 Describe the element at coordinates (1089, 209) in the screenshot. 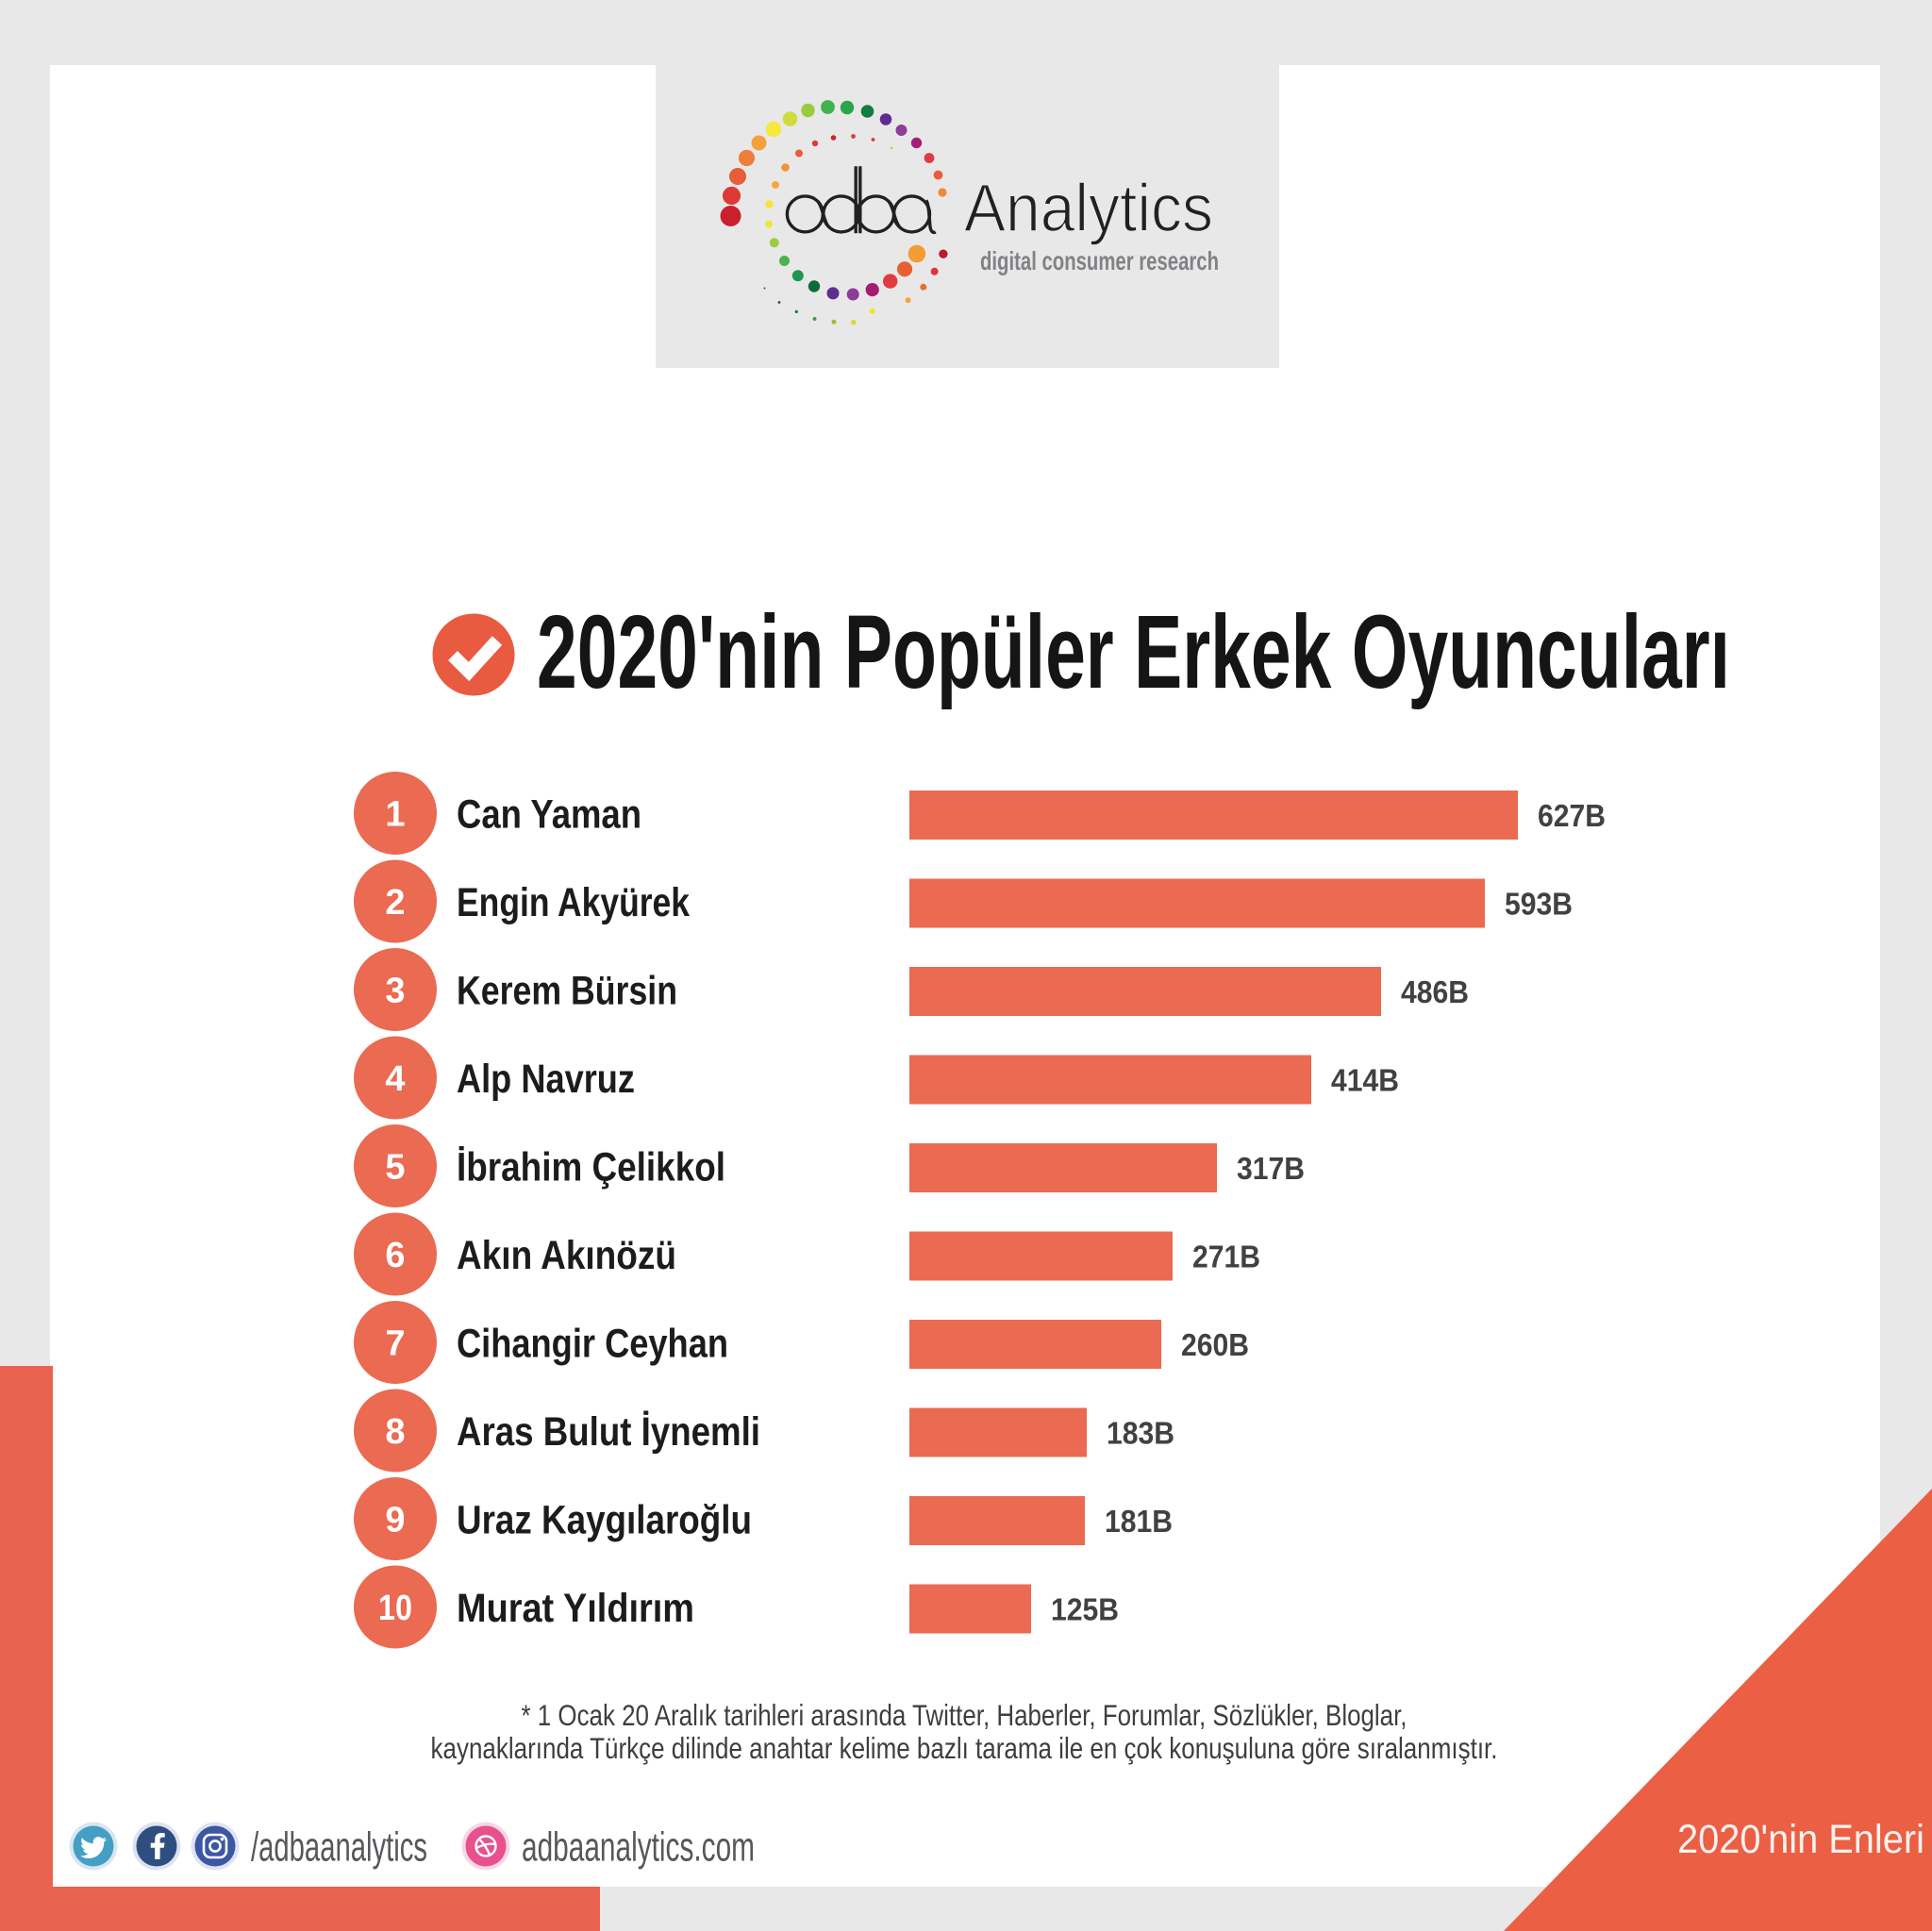

I see `svg-text: Analytics` at that location.